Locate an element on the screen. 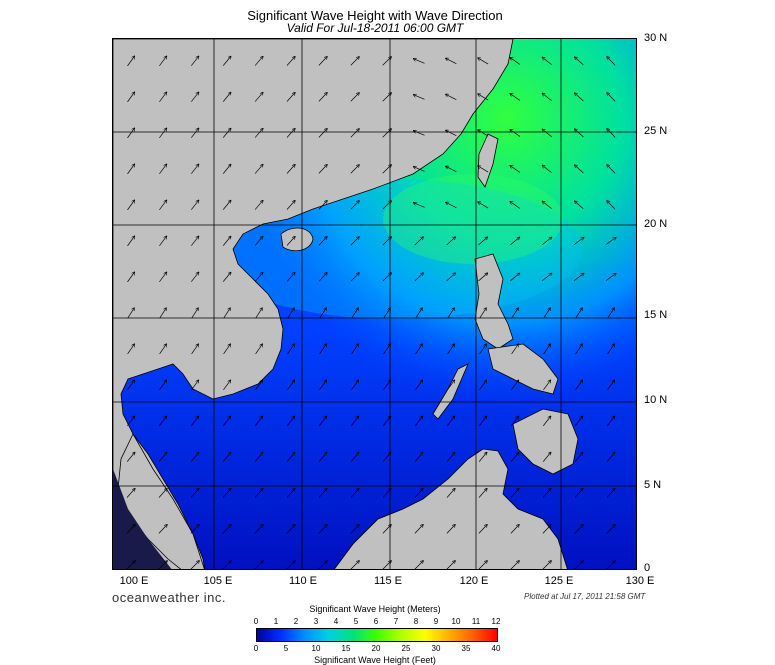 The image size is (775, 665). legend-title-meters: Significant Wave Height (Meters) is located at coordinates (375, 609).